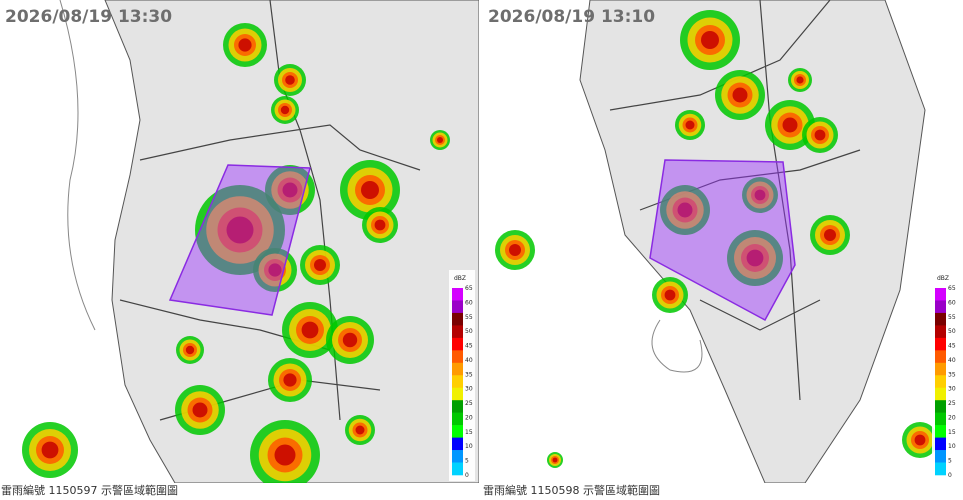 Image resolution: width=963 pixels, height=500 pixels. I want to click on caption: 雷雨編號 1150598 示警區域範圍圖, so click(571, 490).